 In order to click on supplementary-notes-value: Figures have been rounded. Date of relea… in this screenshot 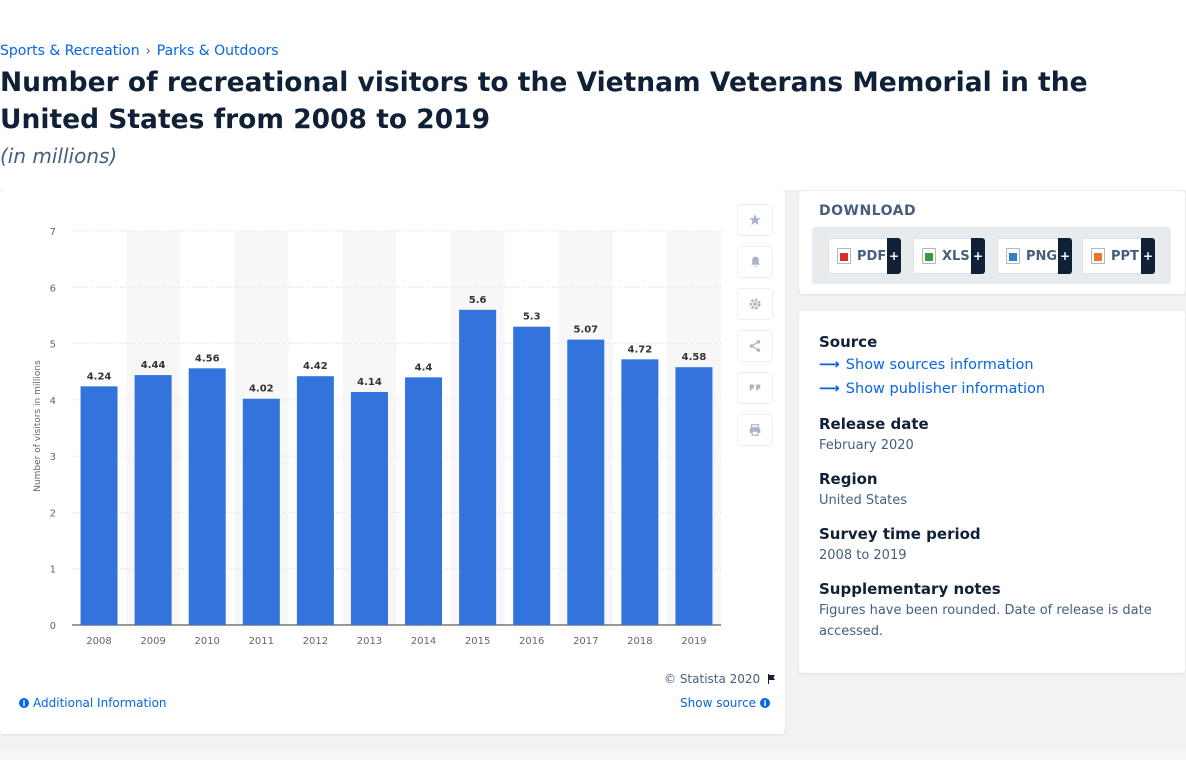, I will do `click(985, 621)`.